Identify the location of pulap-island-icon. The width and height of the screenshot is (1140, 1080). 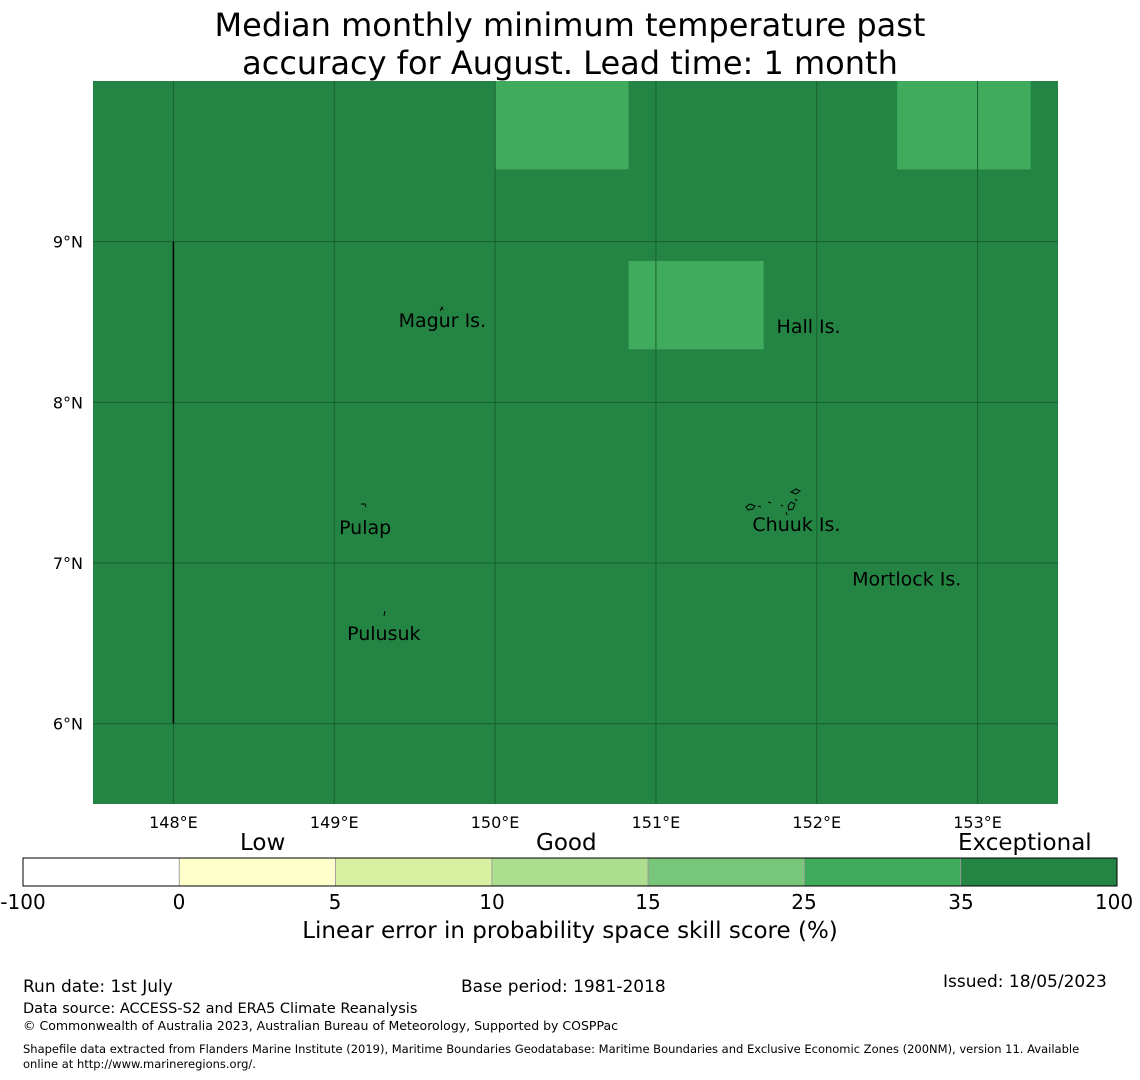
(364, 505).